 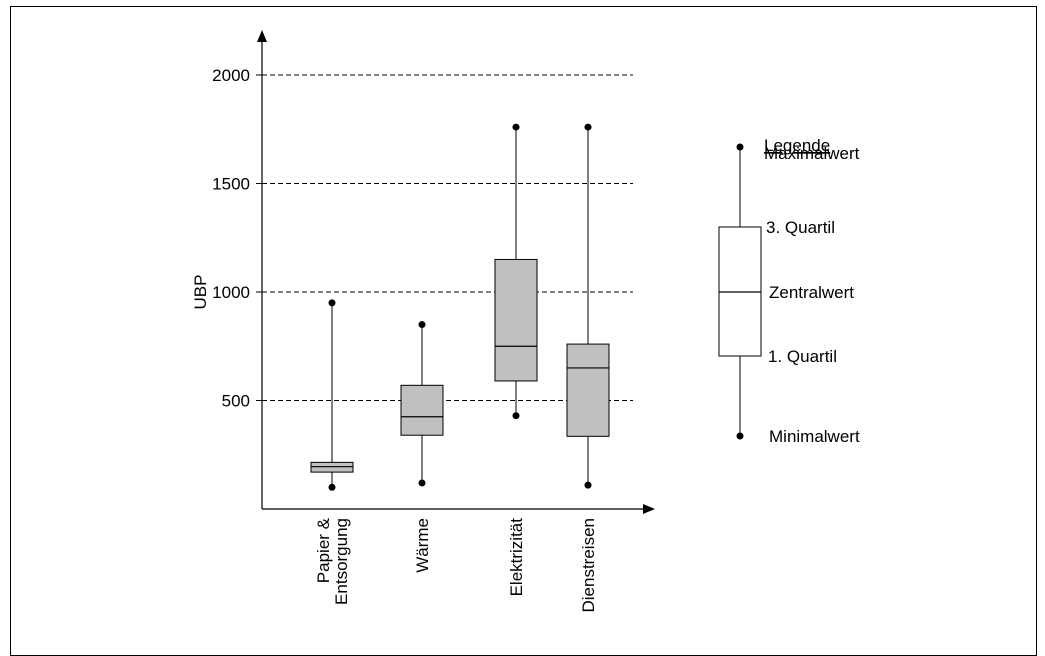 I want to click on legend-label-max: Maximalwert, so click(x=812, y=153).